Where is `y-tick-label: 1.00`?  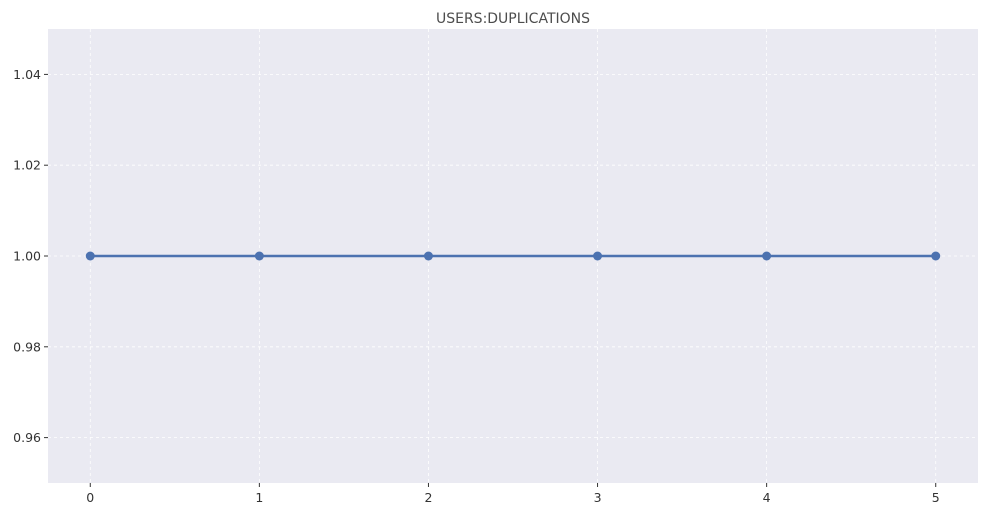
y-tick-label: 1.00 is located at coordinates (27, 256).